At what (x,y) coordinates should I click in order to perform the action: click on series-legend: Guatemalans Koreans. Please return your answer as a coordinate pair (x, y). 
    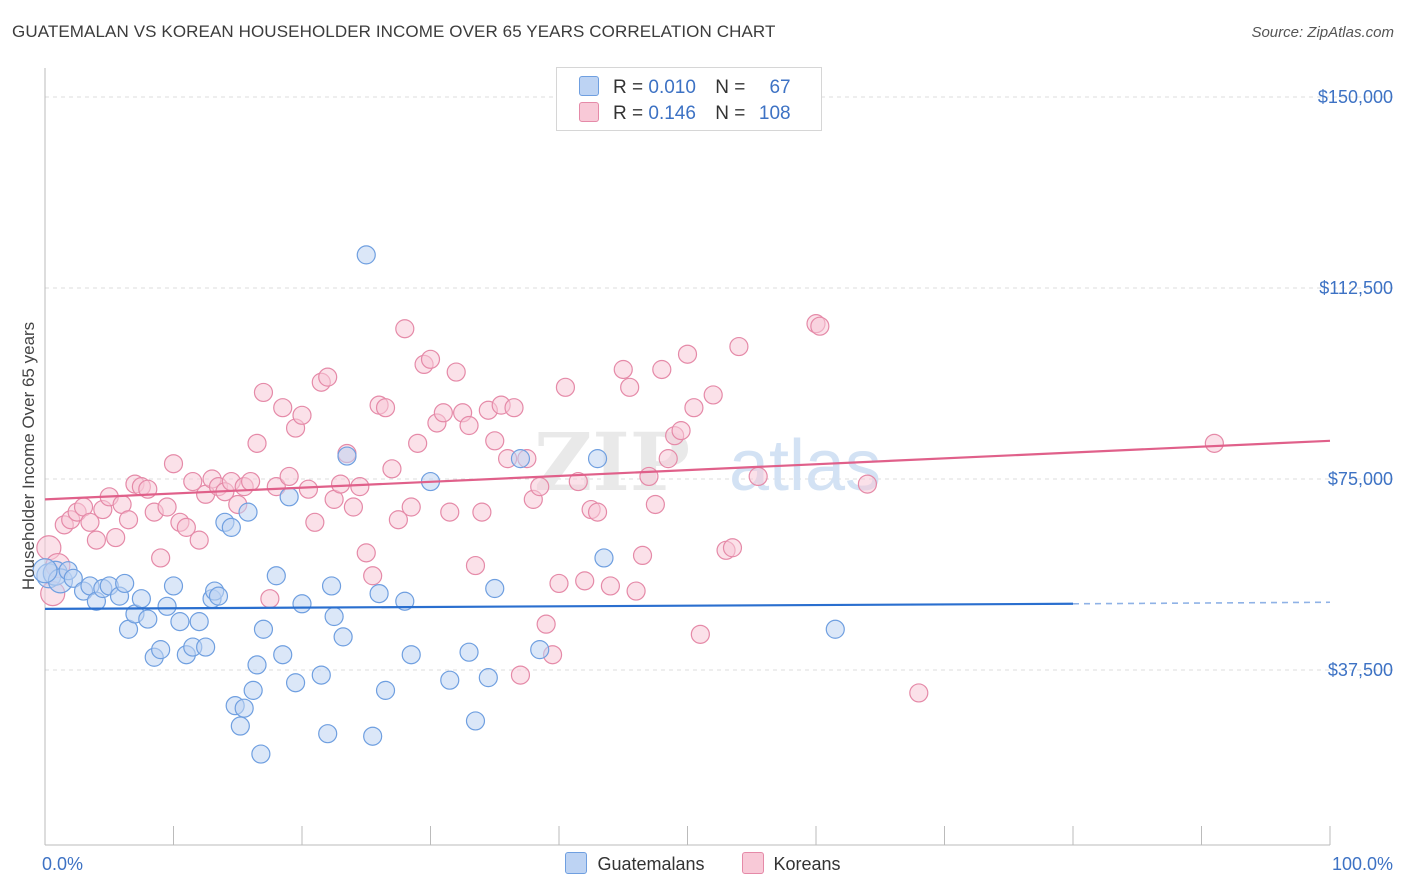
    Looking at the image, I should click on (703, 863).